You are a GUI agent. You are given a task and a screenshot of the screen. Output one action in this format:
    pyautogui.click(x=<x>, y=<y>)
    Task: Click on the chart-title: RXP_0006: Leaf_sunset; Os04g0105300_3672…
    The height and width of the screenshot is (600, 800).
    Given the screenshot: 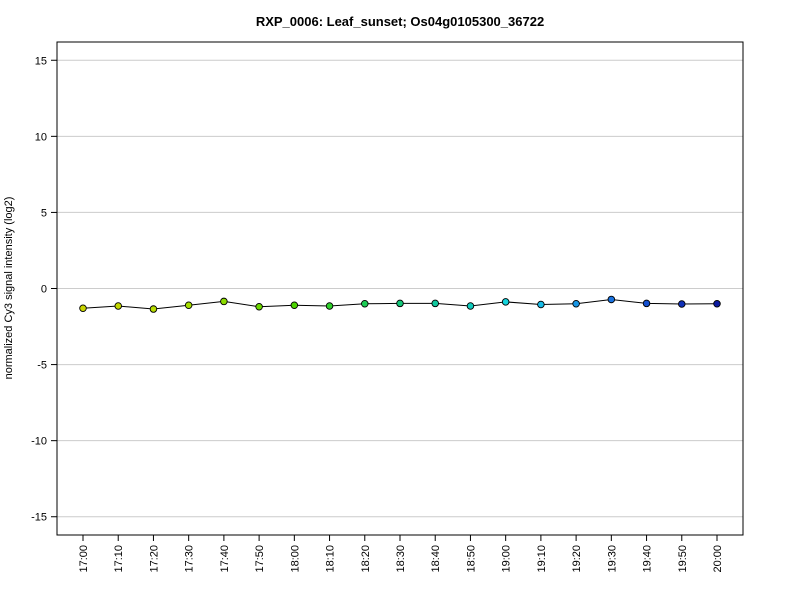 What is the action you would take?
    pyautogui.click(x=400, y=21)
    